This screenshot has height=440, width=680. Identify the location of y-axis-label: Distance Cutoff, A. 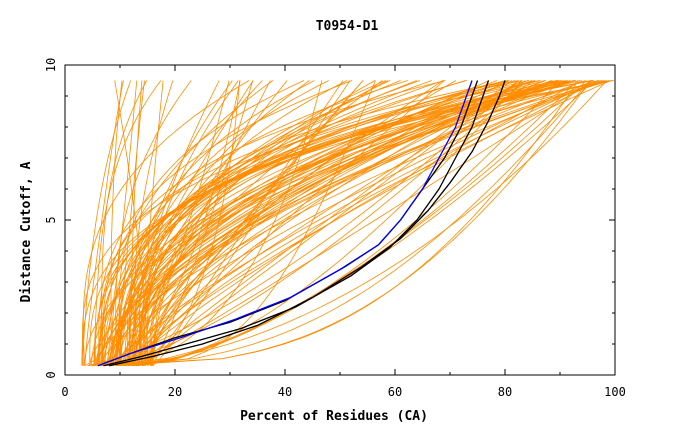
(26, 231).